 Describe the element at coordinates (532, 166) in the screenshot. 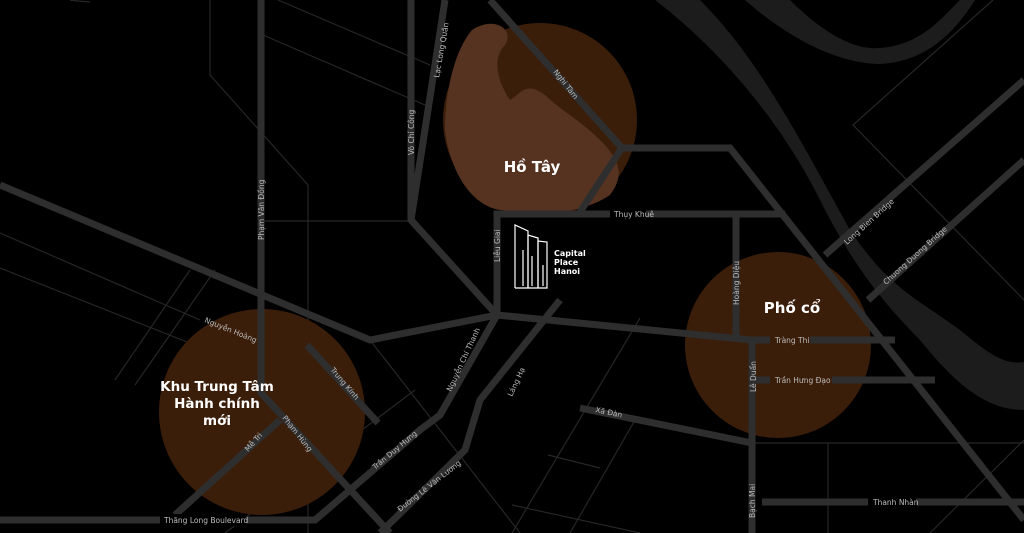

I see `district-label: Hồ Tây` at that location.